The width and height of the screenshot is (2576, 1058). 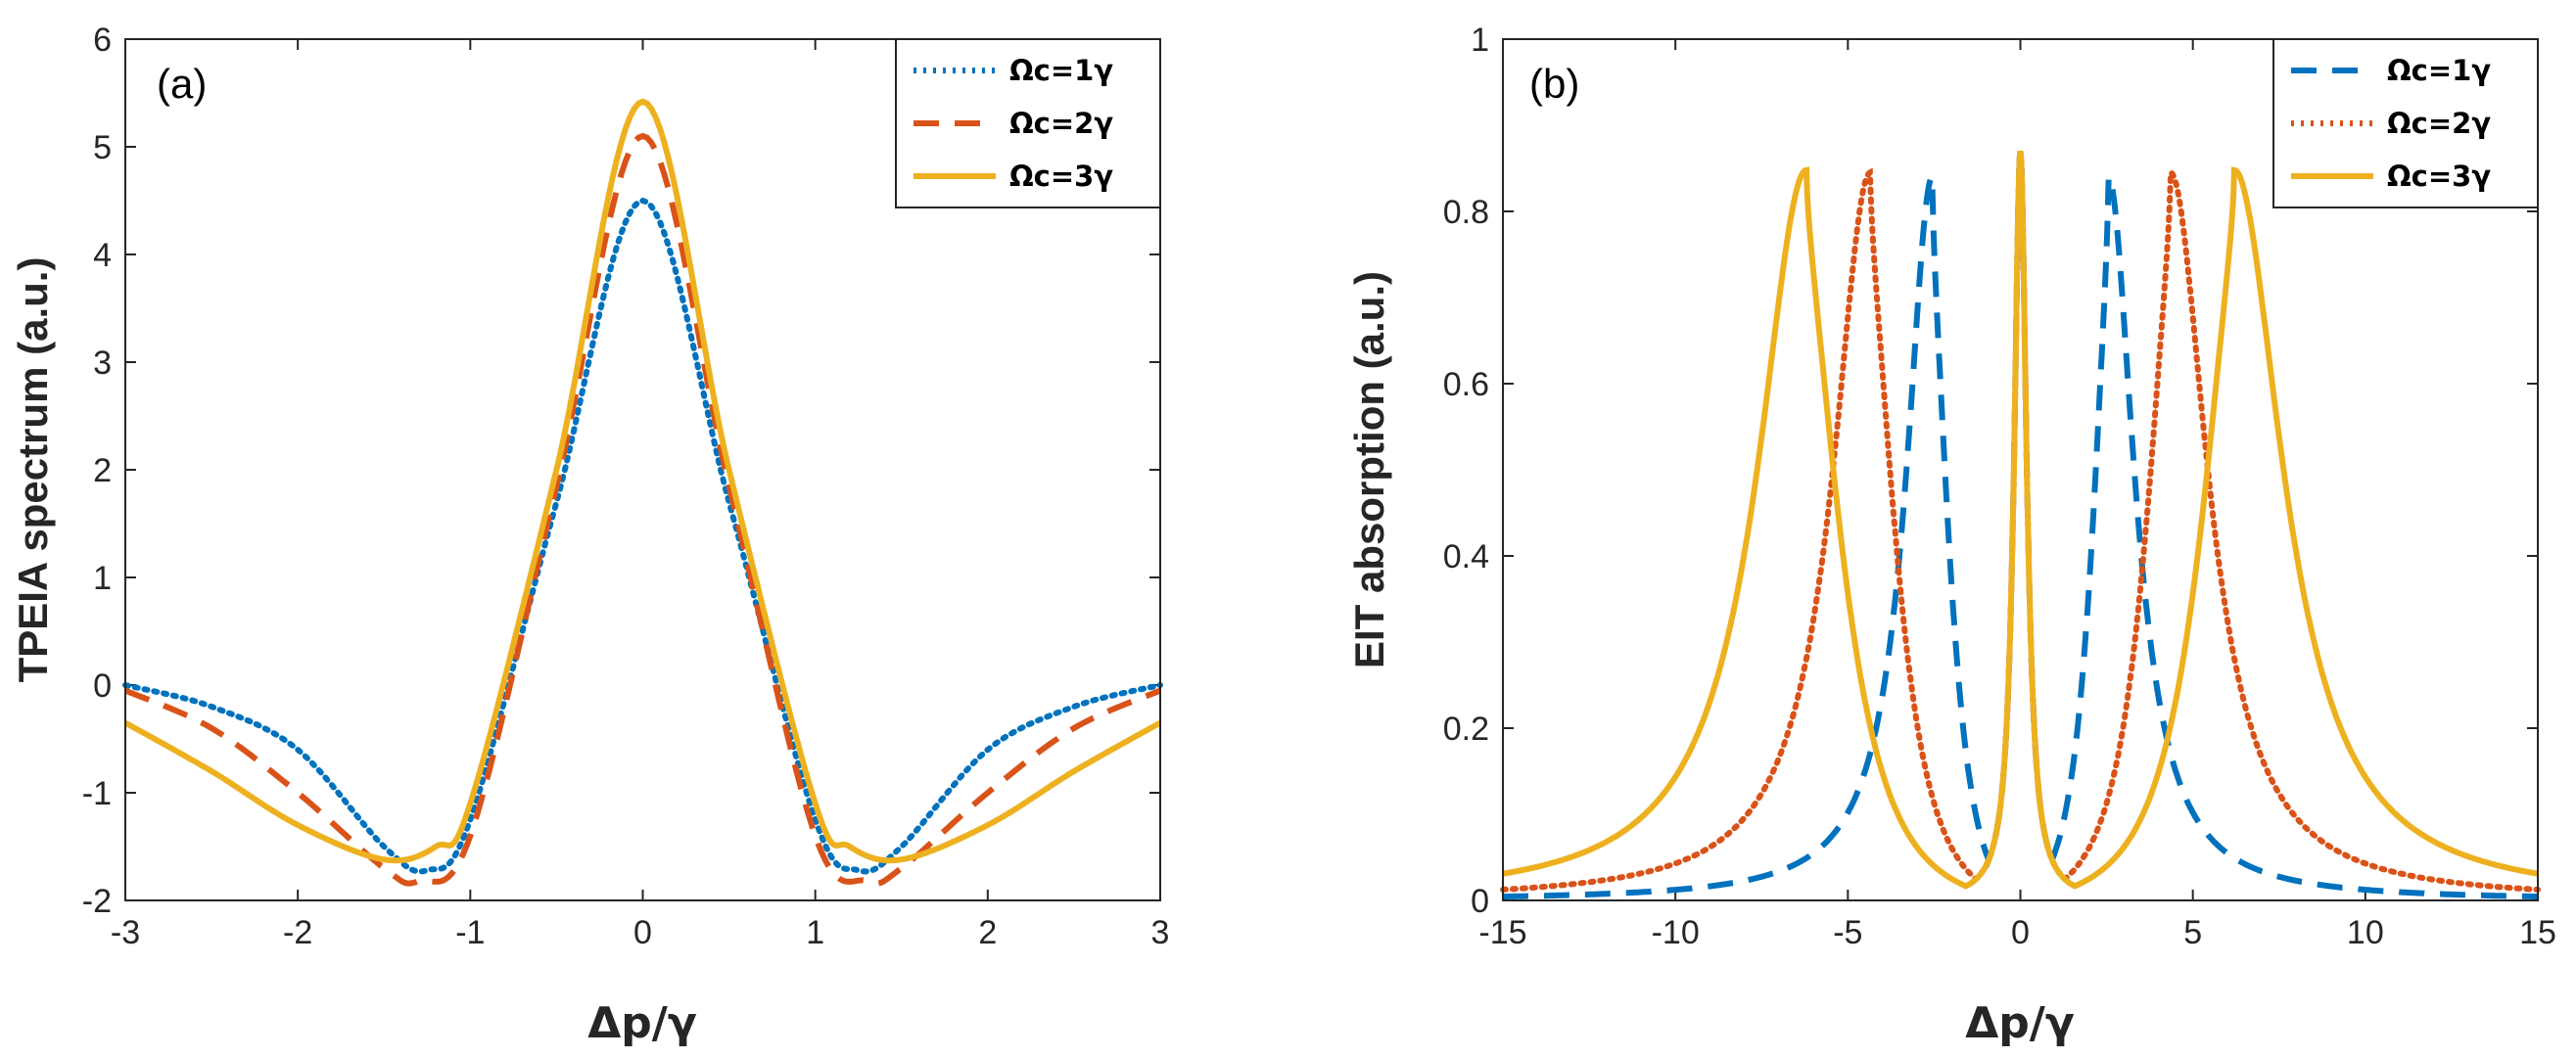 What do you see at coordinates (1061, 124) in the screenshot?
I see `panel-a-legend-label: Ωc=2γ` at bounding box center [1061, 124].